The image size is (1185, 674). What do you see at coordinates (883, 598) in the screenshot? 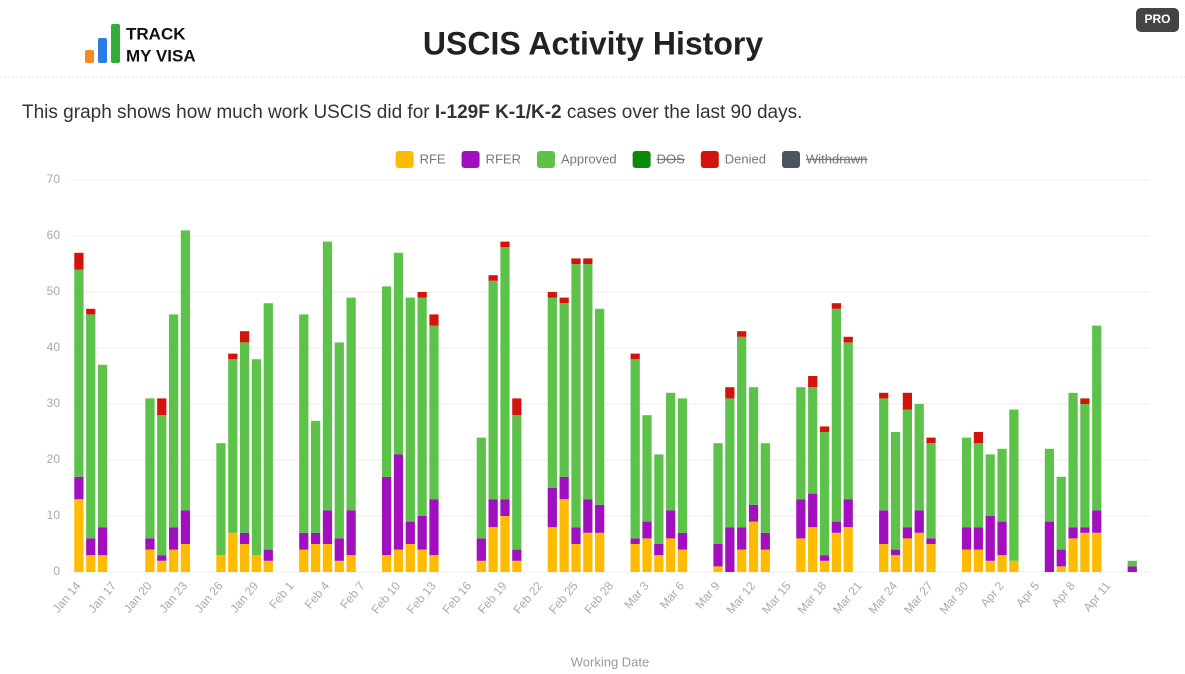
I see `x-tick-label: Mar 24` at bounding box center [883, 598].